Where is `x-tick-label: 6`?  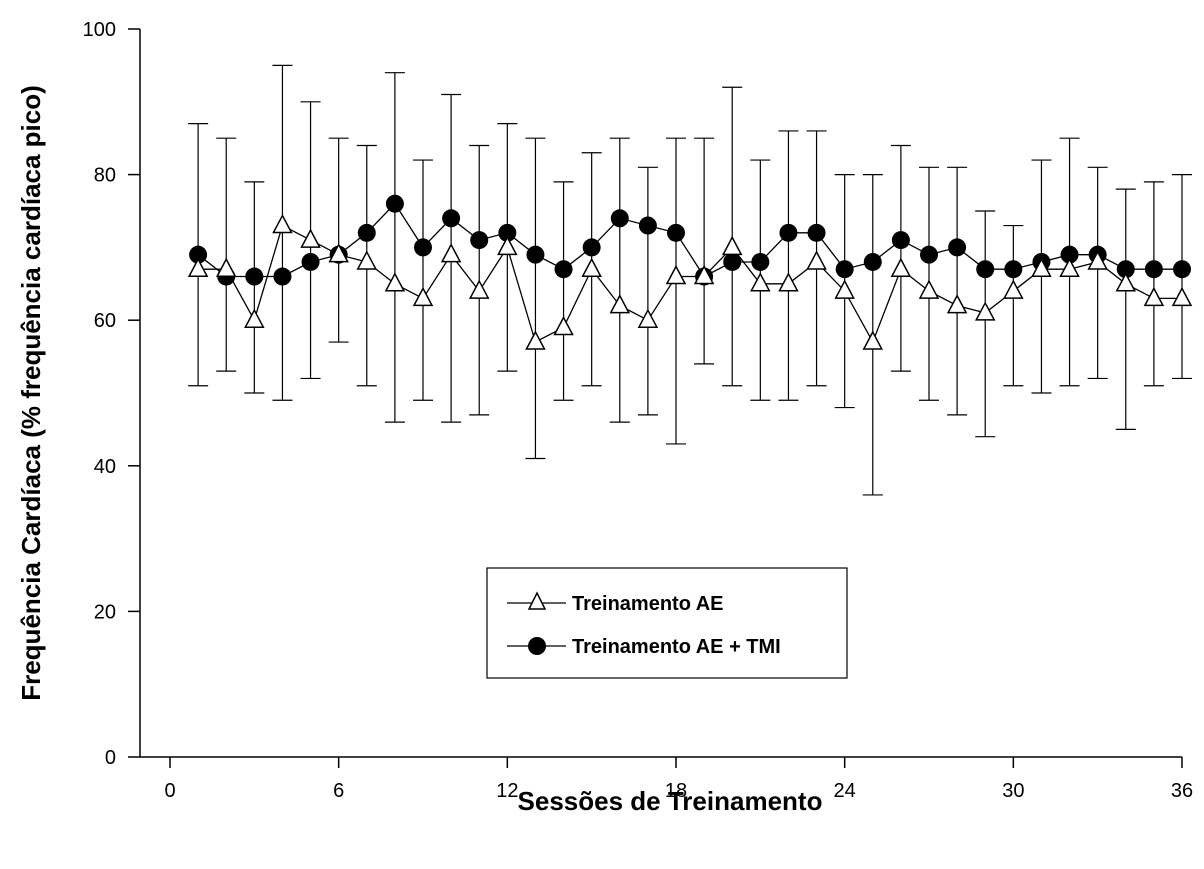 x-tick-label: 6 is located at coordinates (338, 791).